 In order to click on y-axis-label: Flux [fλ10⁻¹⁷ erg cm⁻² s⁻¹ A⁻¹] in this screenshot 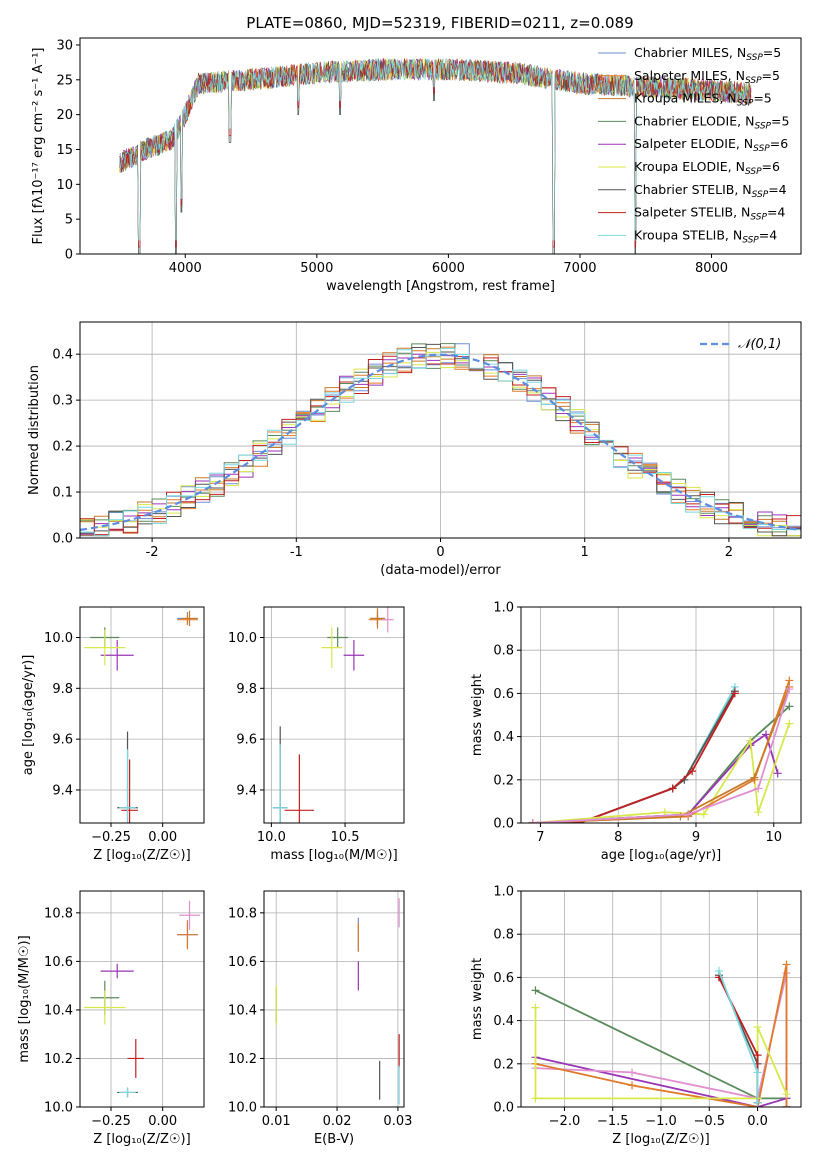, I will do `click(38, 146)`.